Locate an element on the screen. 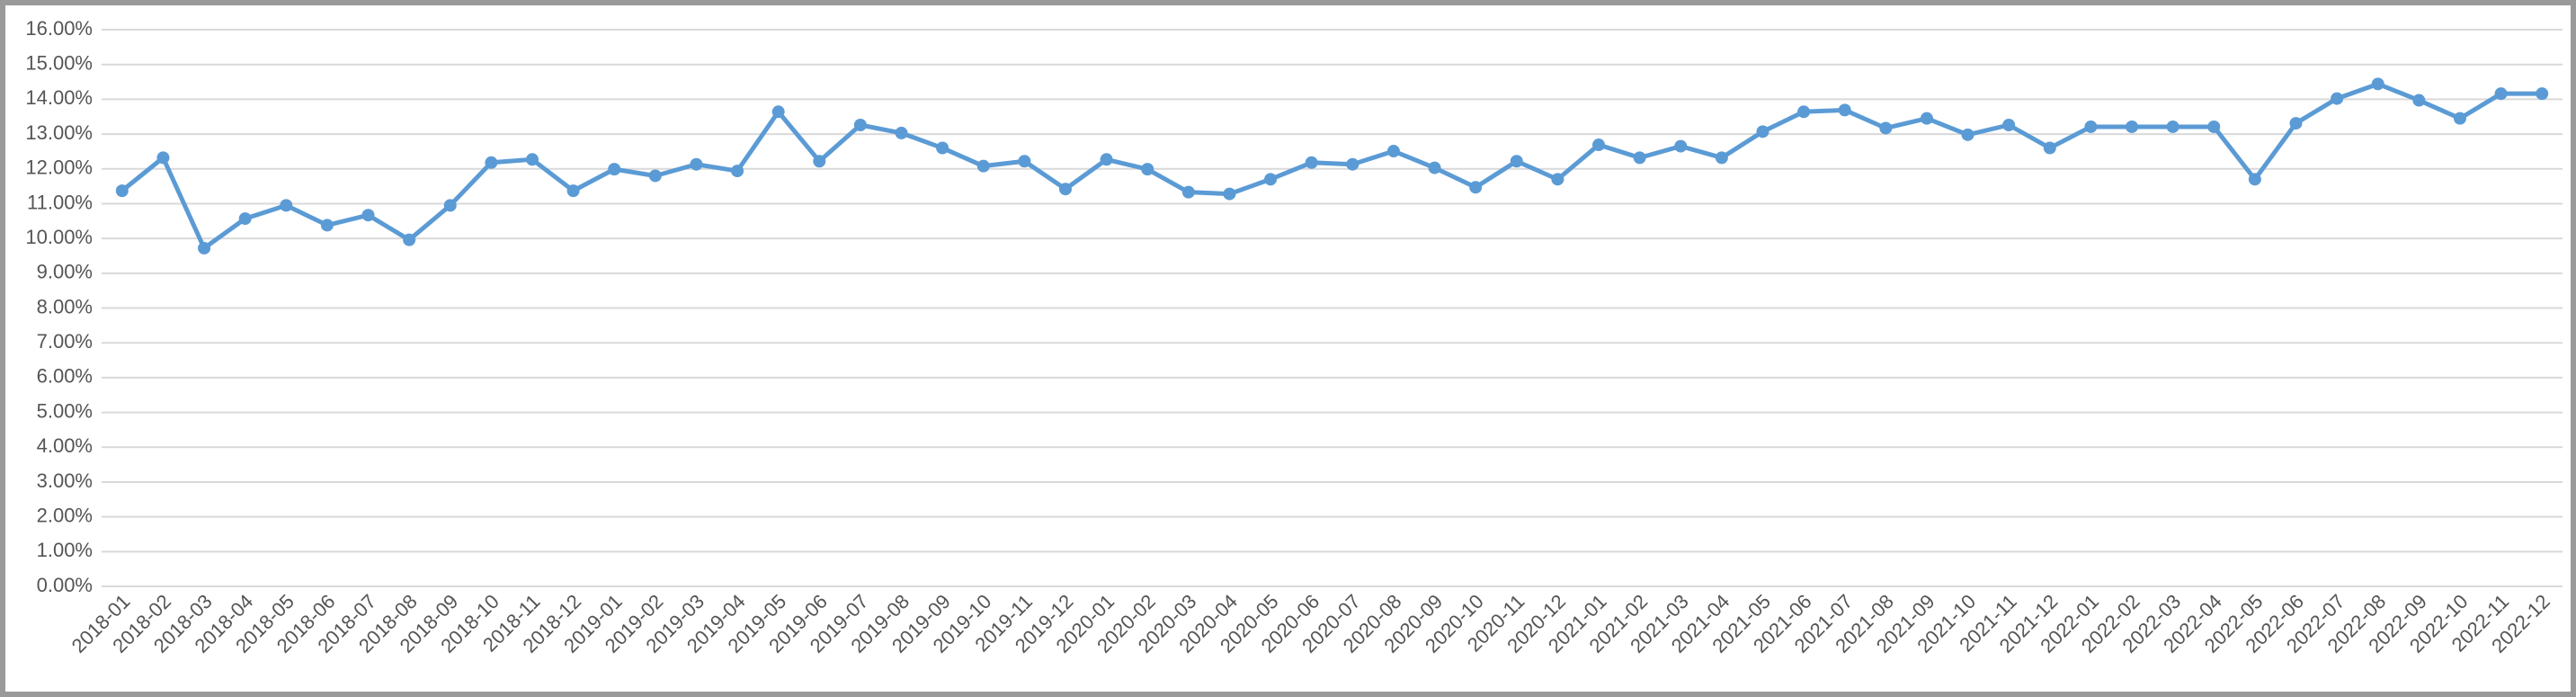 The width and height of the screenshot is (2576, 697). y-tick-label: 9.00% is located at coordinates (65, 272).